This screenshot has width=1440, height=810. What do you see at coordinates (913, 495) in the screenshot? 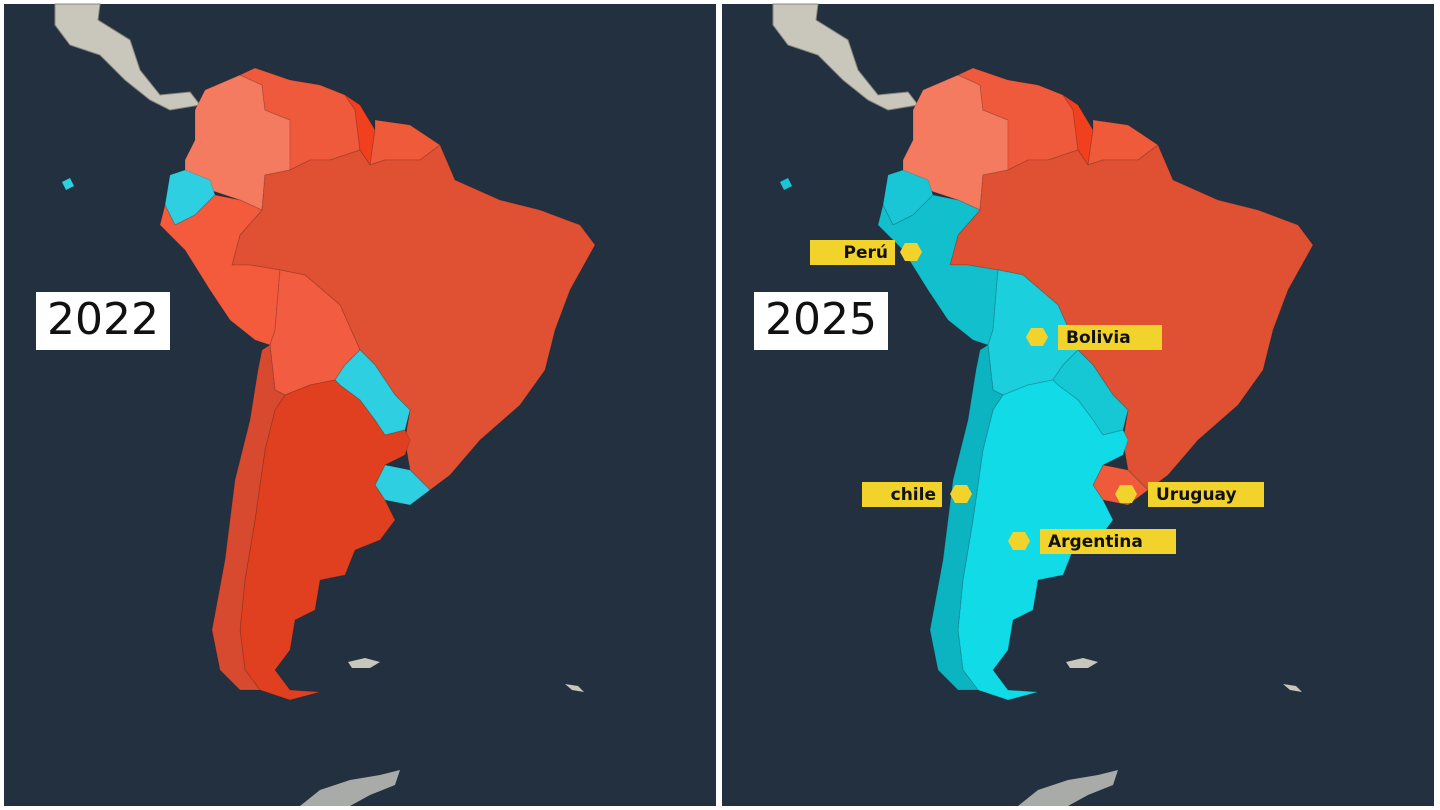
I see `label-text: chile` at bounding box center [913, 495].